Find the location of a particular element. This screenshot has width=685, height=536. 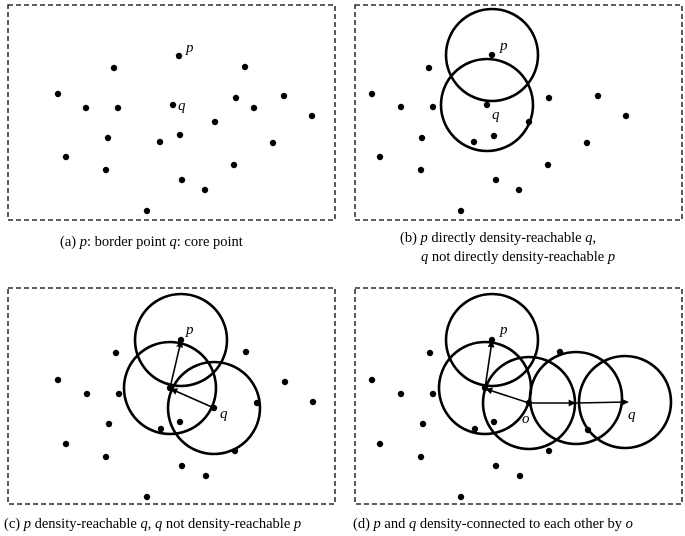

point-label-o: o is located at coordinates (526, 419).